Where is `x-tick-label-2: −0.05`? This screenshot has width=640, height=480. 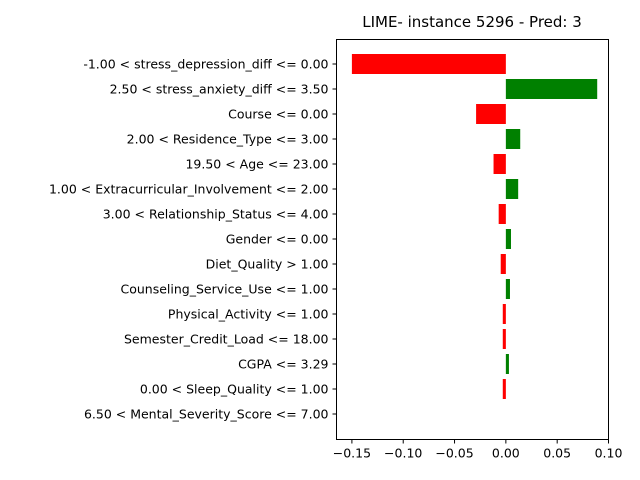 x-tick-label-2: −0.05 is located at coordinates (454, 453).